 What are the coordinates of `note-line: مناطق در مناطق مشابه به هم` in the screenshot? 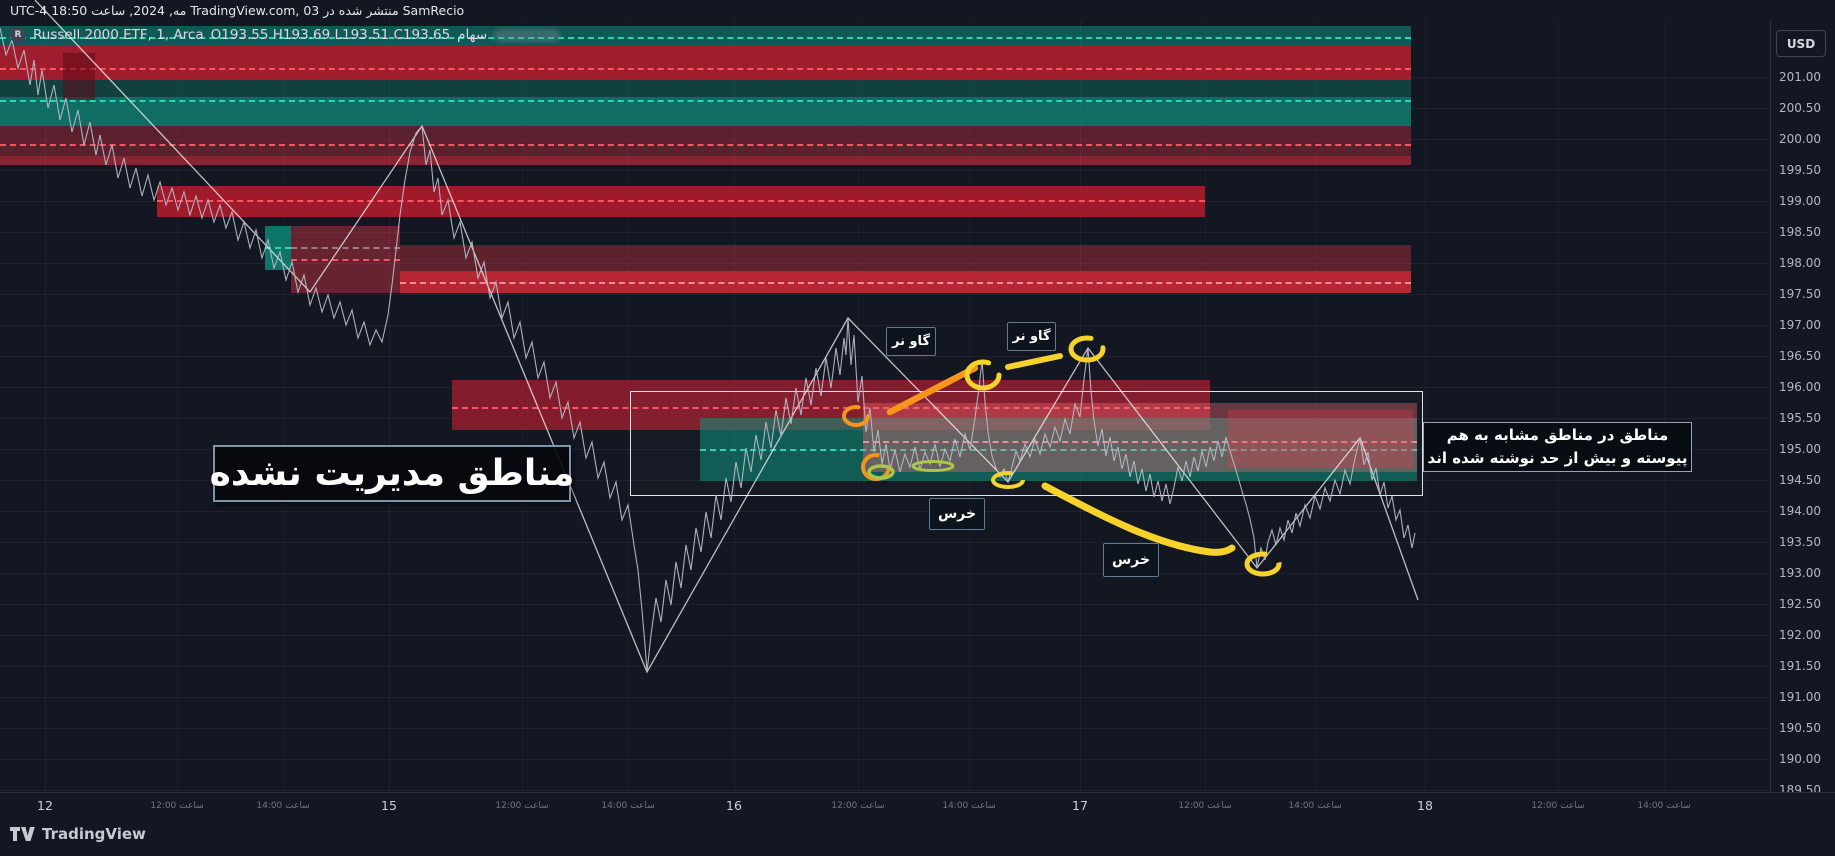 It's located at (1557, 435).